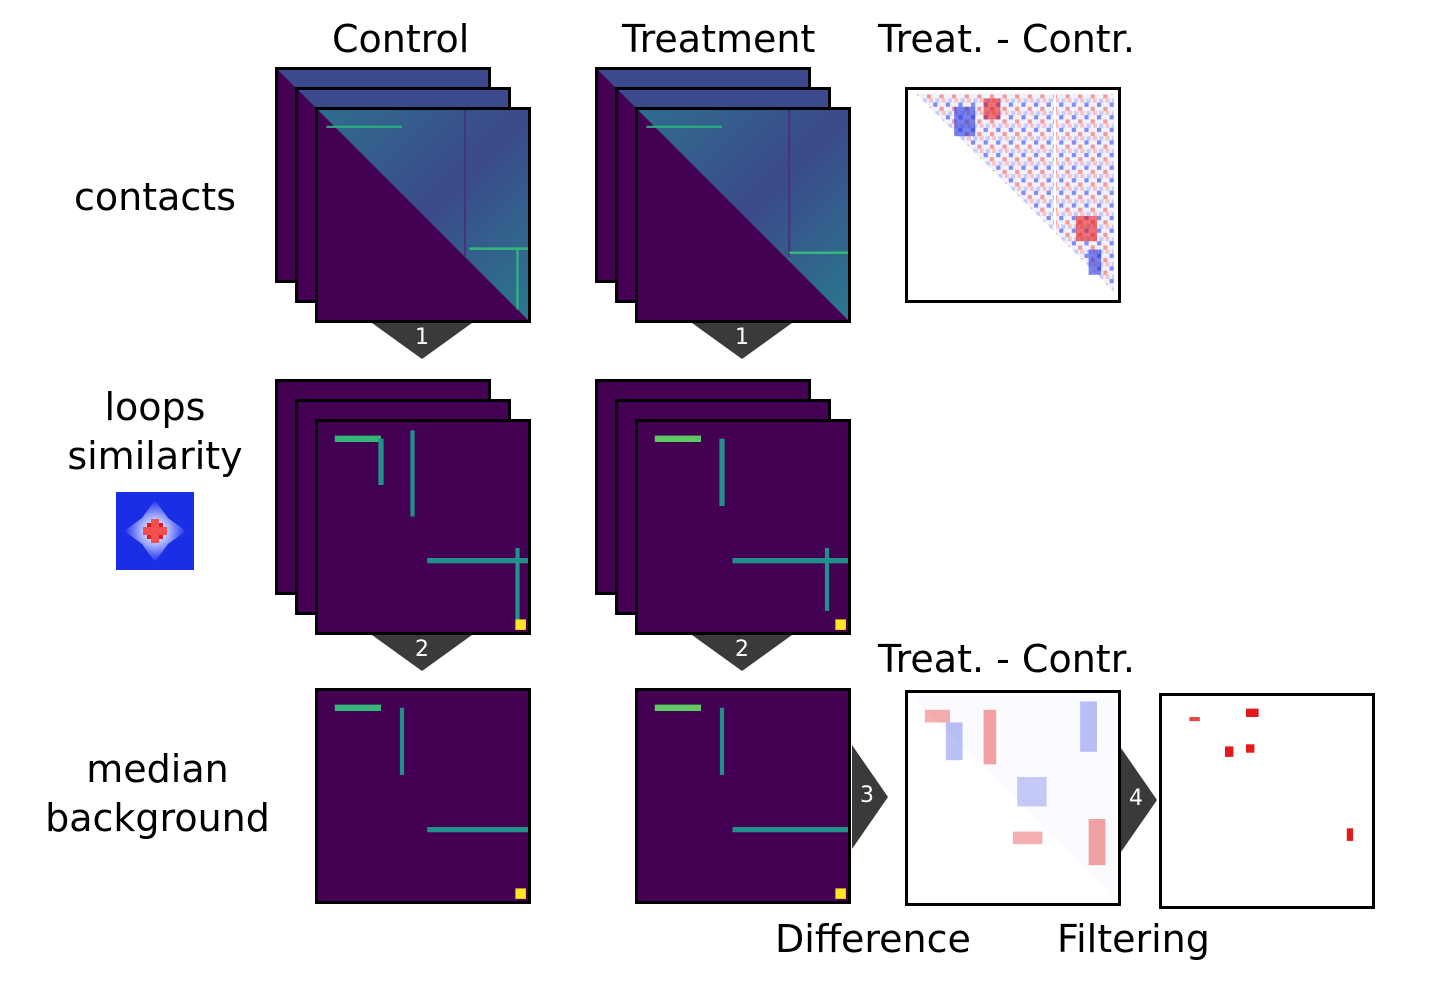 This screenshot has height=995, width=1433. Describe the element at coordinates (422, 649) in the screenshot. I see `step-2-number-control: 2` at that location.